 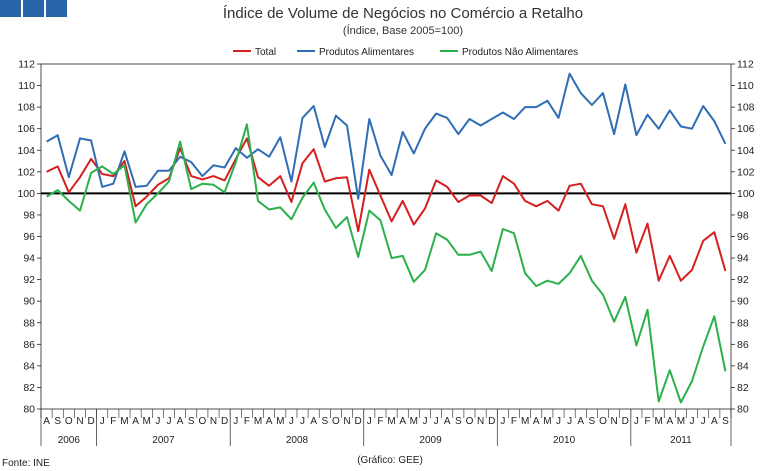 I want to click on year-label: 2011, so click(x=681, y=440).